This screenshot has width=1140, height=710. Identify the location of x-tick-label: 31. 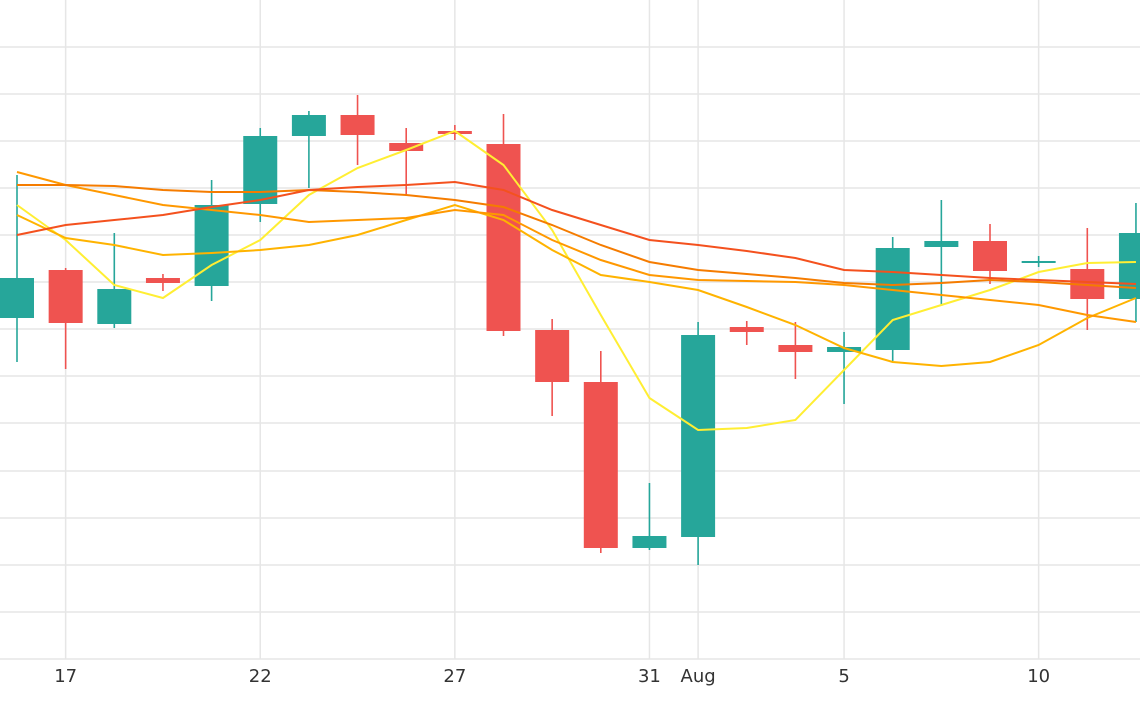
(649, 676).